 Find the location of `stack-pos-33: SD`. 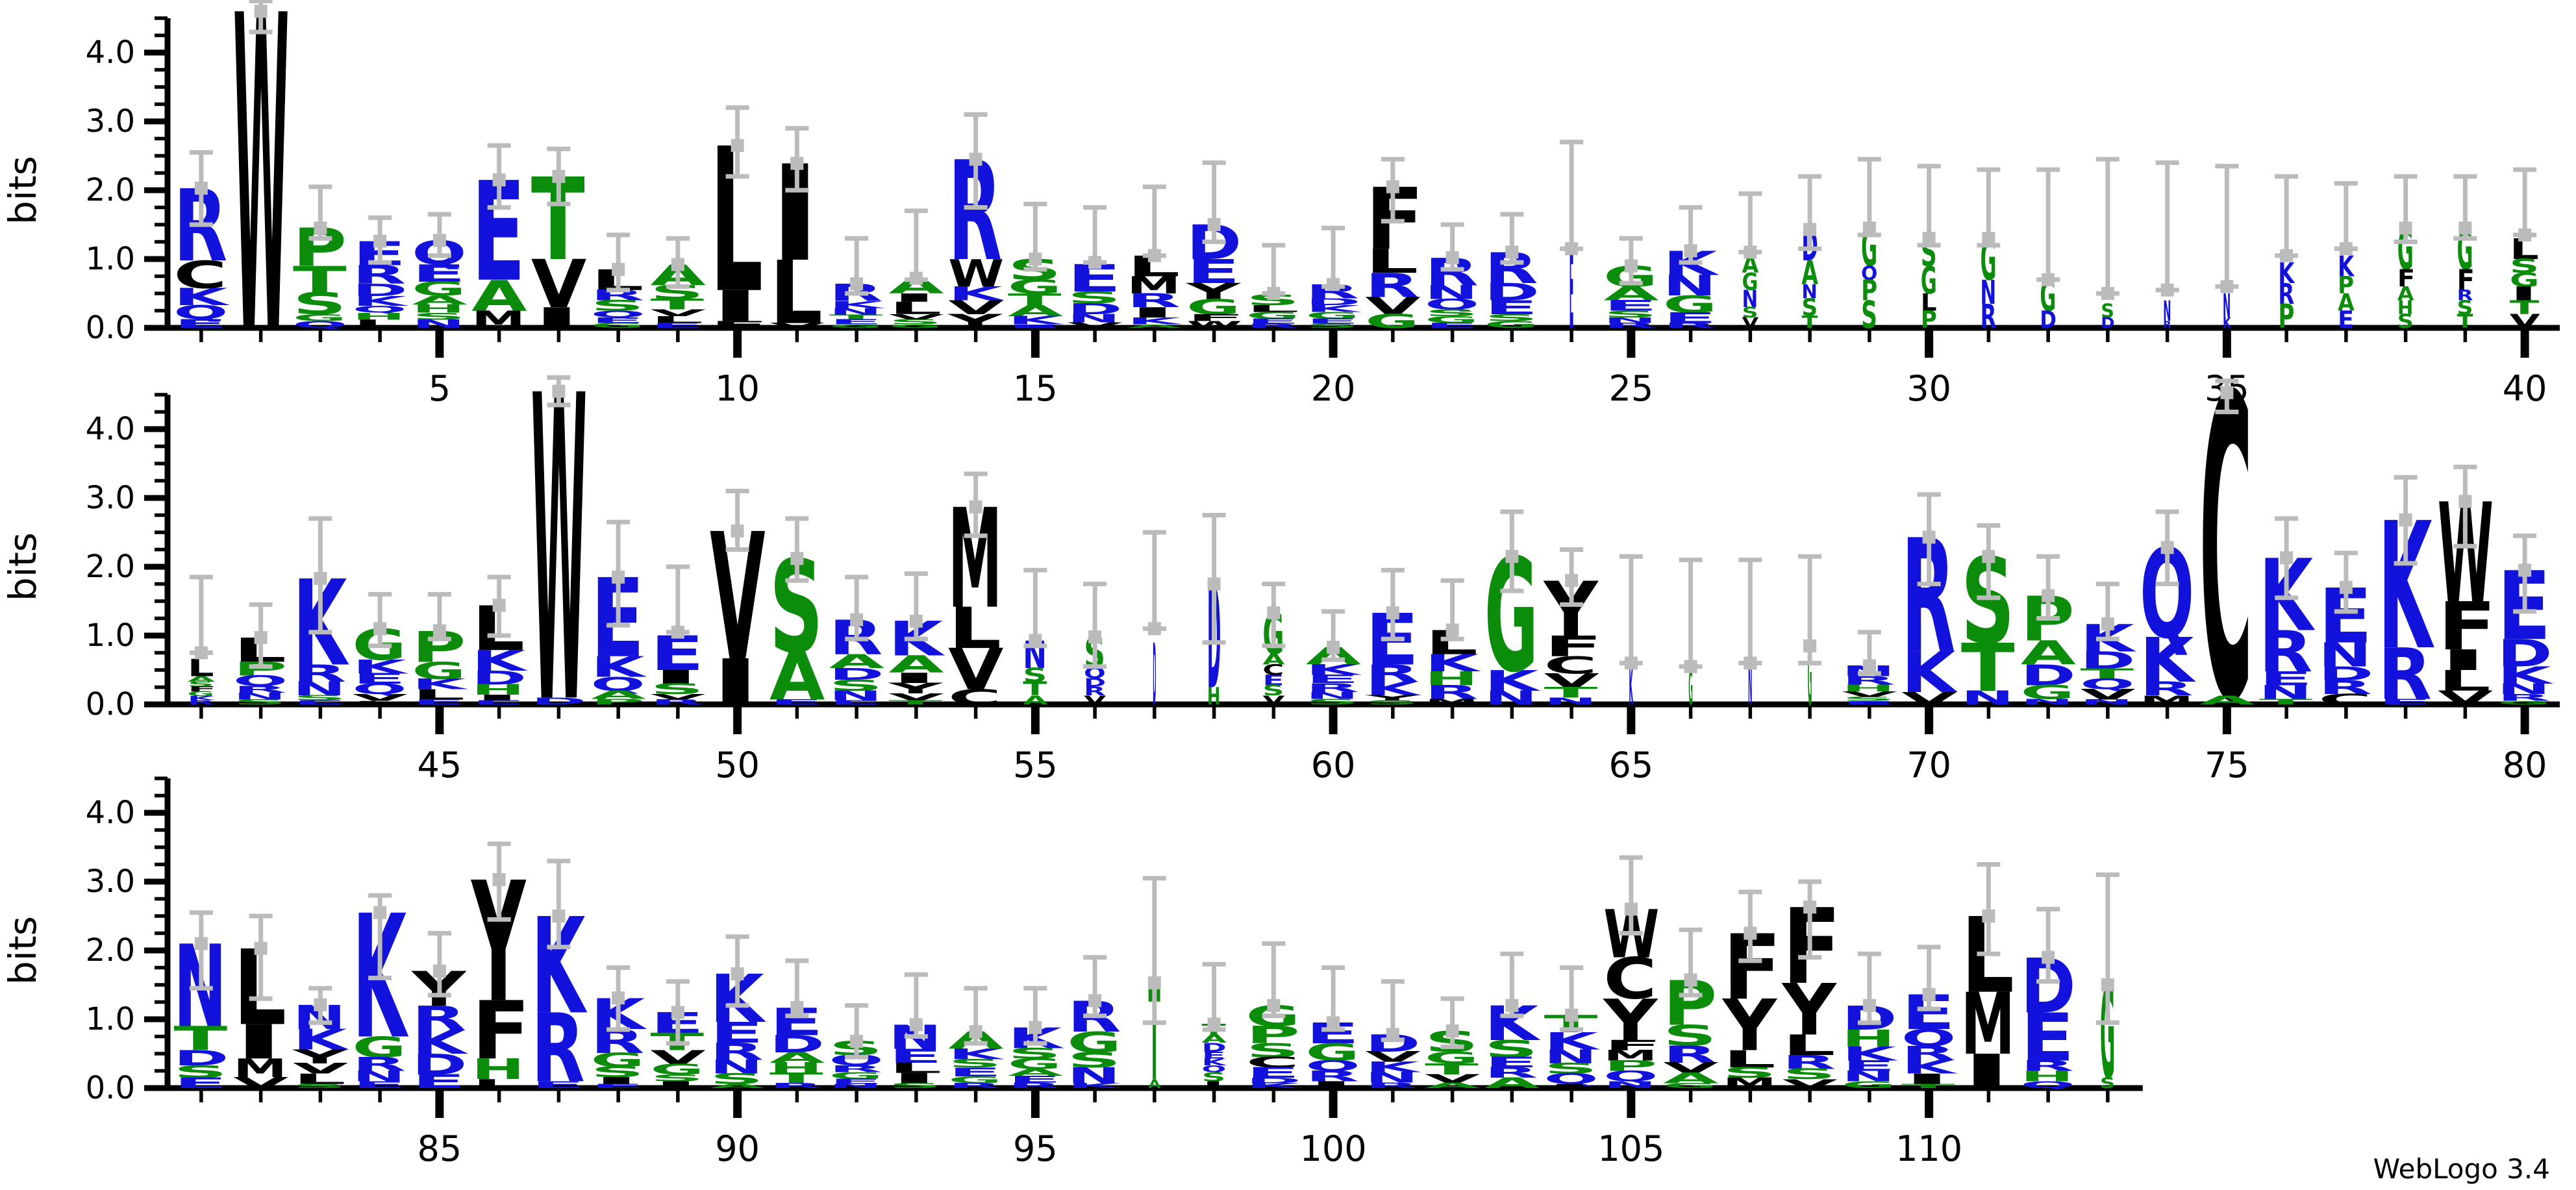

stack-pos-33: SD is located at coordinates (2107, 316).